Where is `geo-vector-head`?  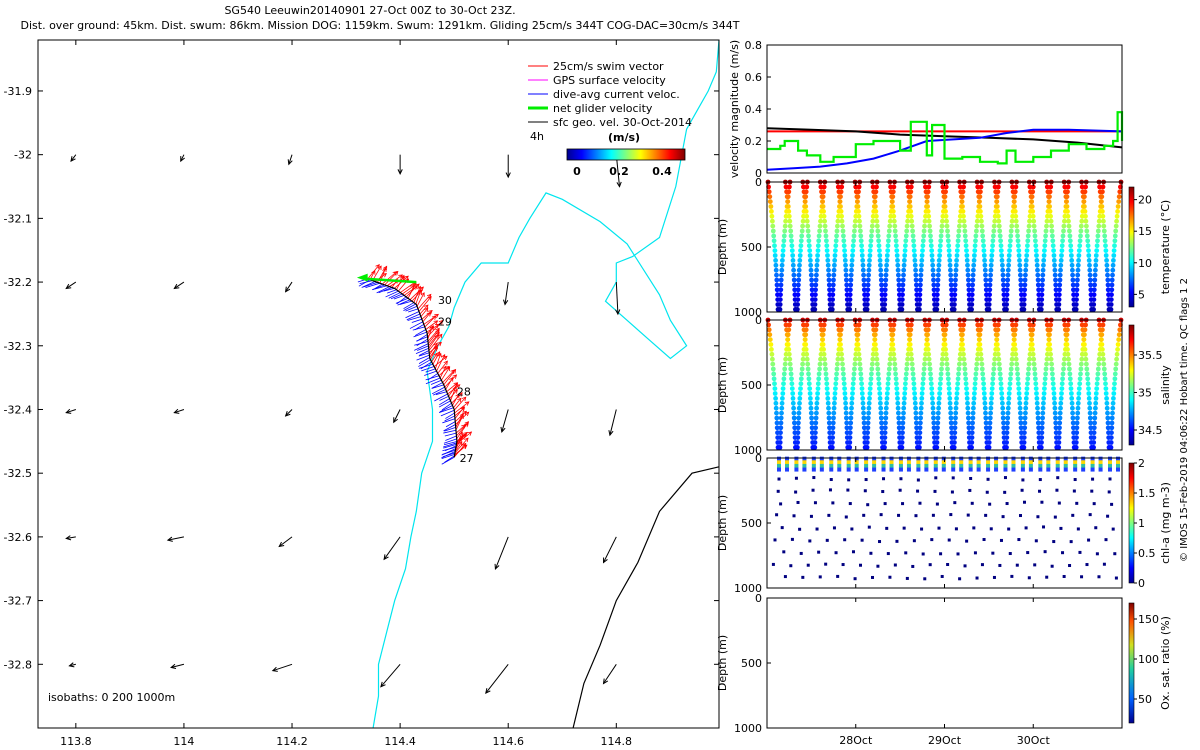
geo-vector-head is located at coordinates (508, 175).